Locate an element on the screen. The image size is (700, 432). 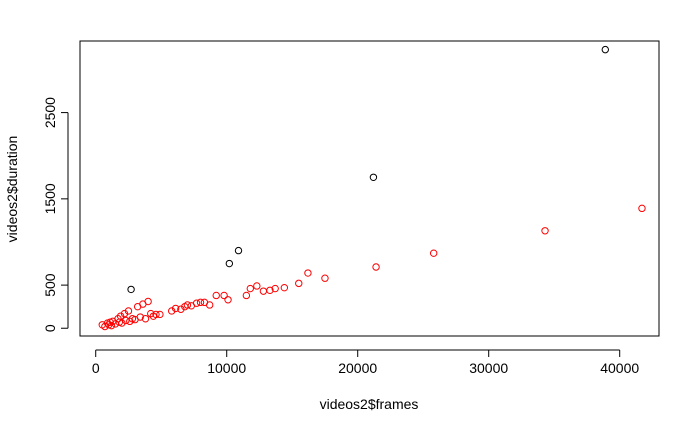
x-tick-label: 10000 is located at coordinates (226, 368).